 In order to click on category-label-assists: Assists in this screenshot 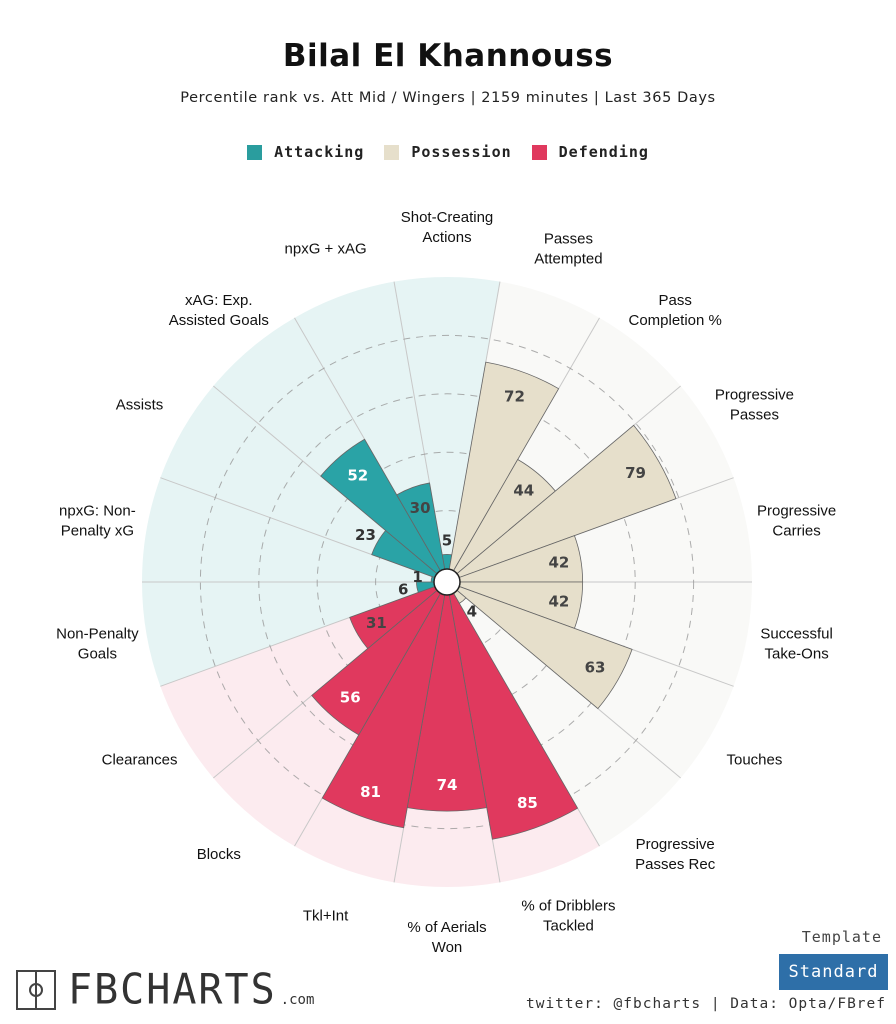, I will do `click(140, 405)`.